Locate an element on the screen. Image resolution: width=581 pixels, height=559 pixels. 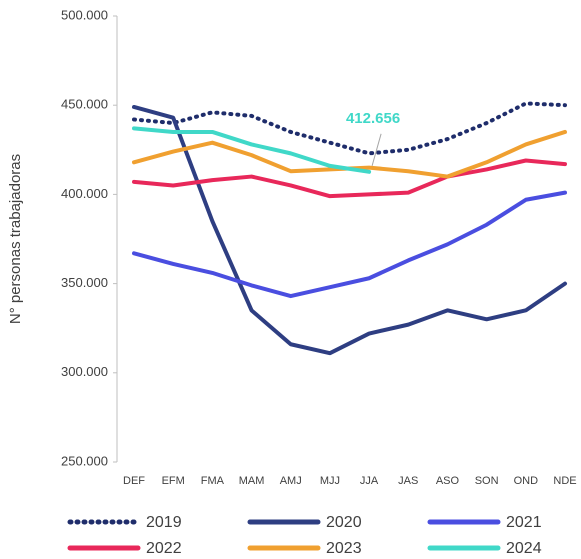
x-tick-label: MAM is located at coordinates (252, 481).